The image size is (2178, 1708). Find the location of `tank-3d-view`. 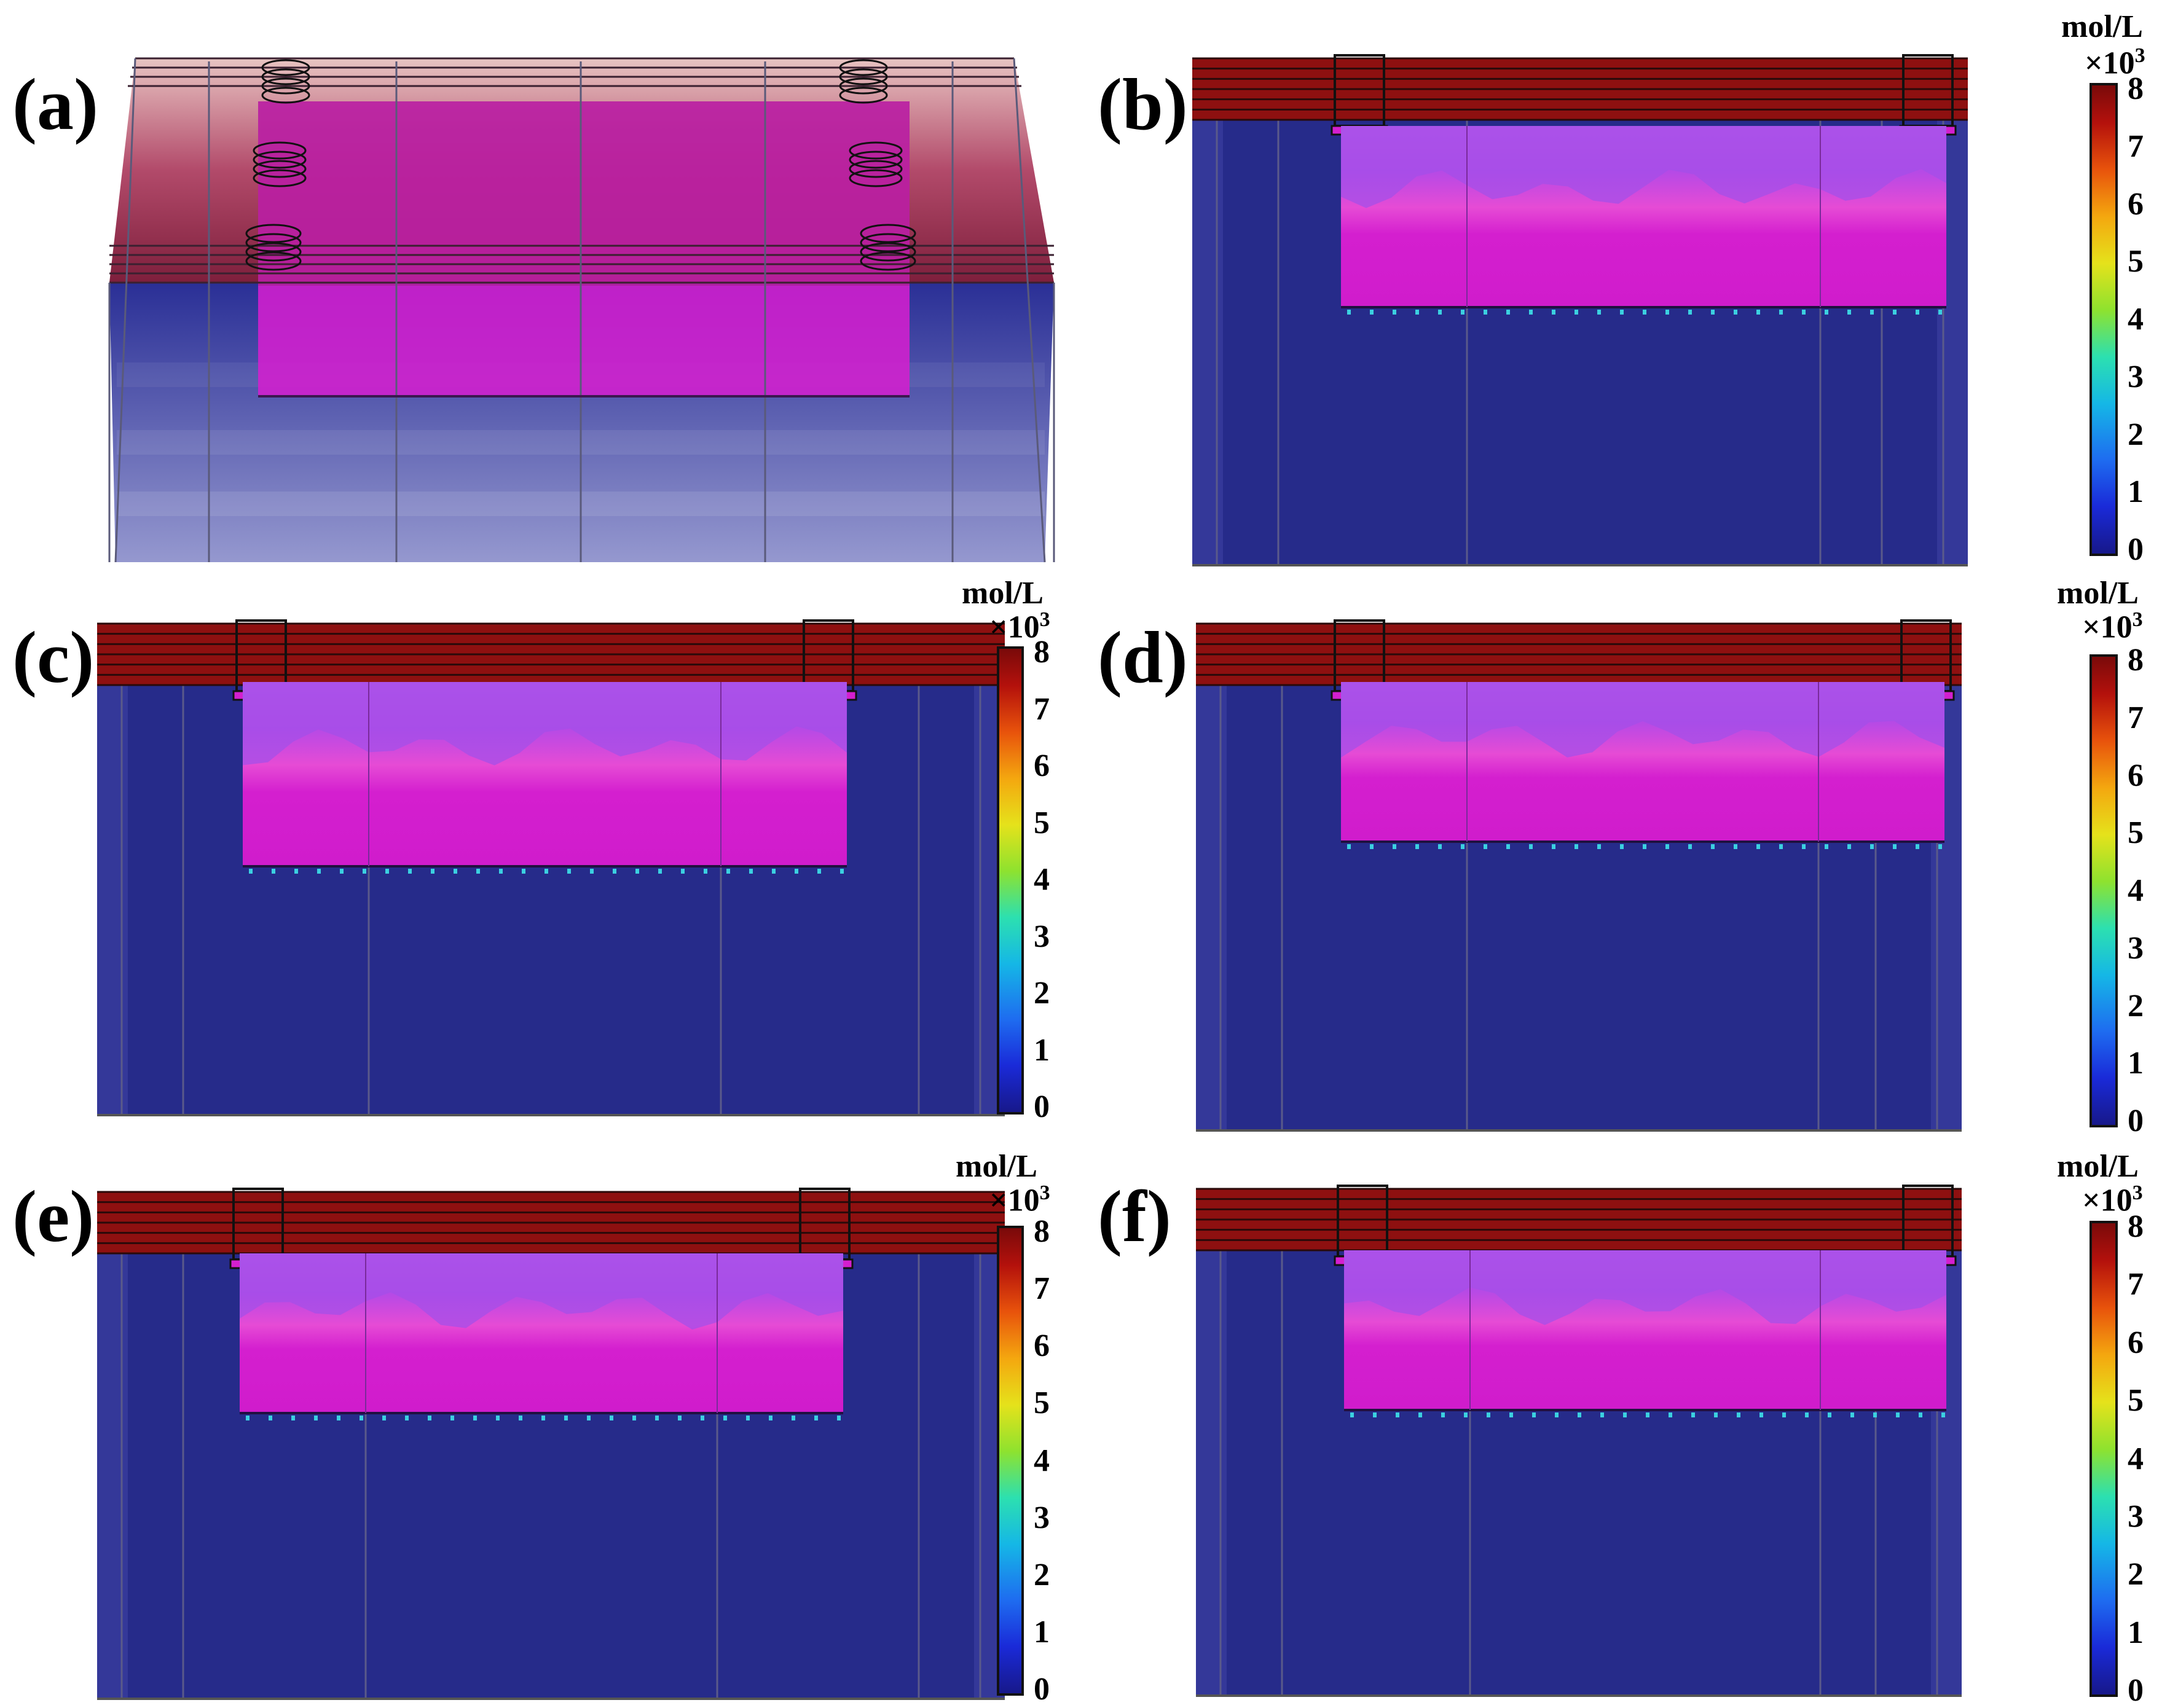

tank-3d-view is located at coordinates (582, 310).